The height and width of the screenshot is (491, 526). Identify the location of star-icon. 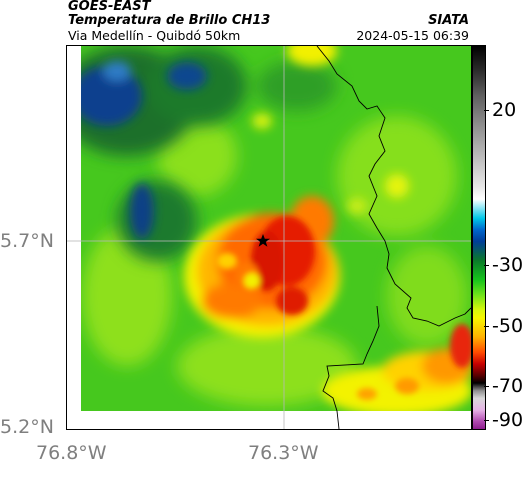
(263, 240).